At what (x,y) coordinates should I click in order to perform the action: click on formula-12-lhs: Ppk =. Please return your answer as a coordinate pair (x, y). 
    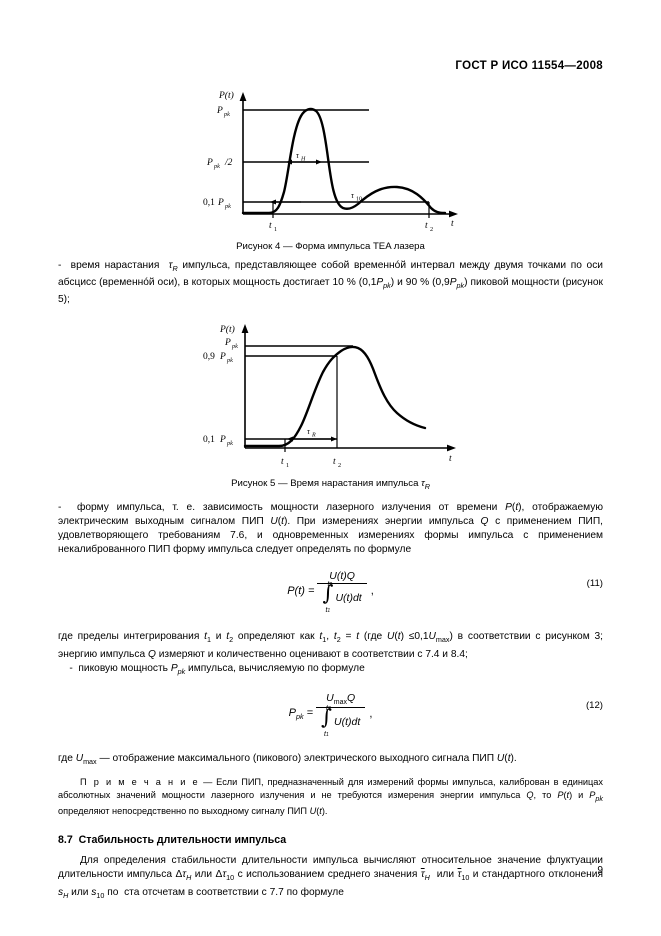
    Looking at the image, I should click on (301, 713).